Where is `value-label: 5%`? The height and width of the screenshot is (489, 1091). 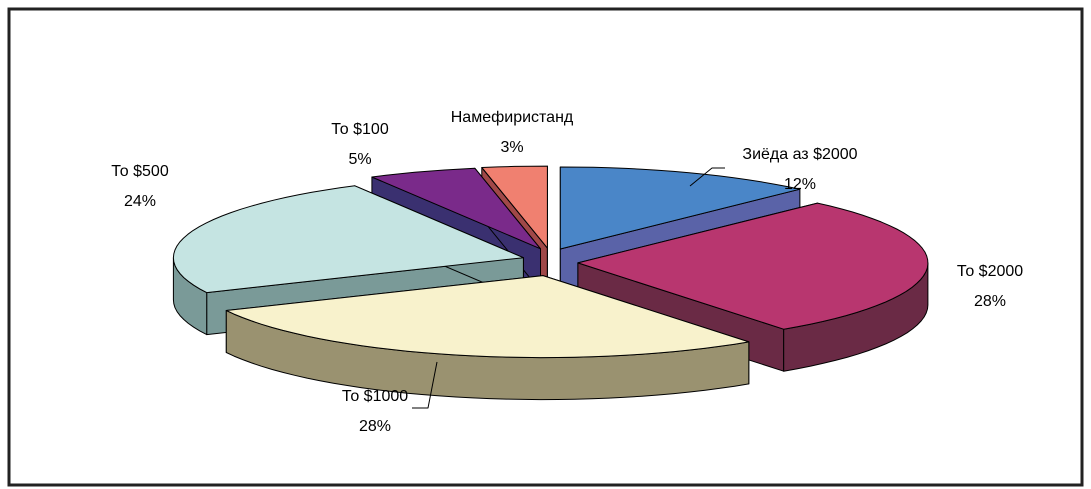
value-label: 5% is located at coordinates (359, 159).